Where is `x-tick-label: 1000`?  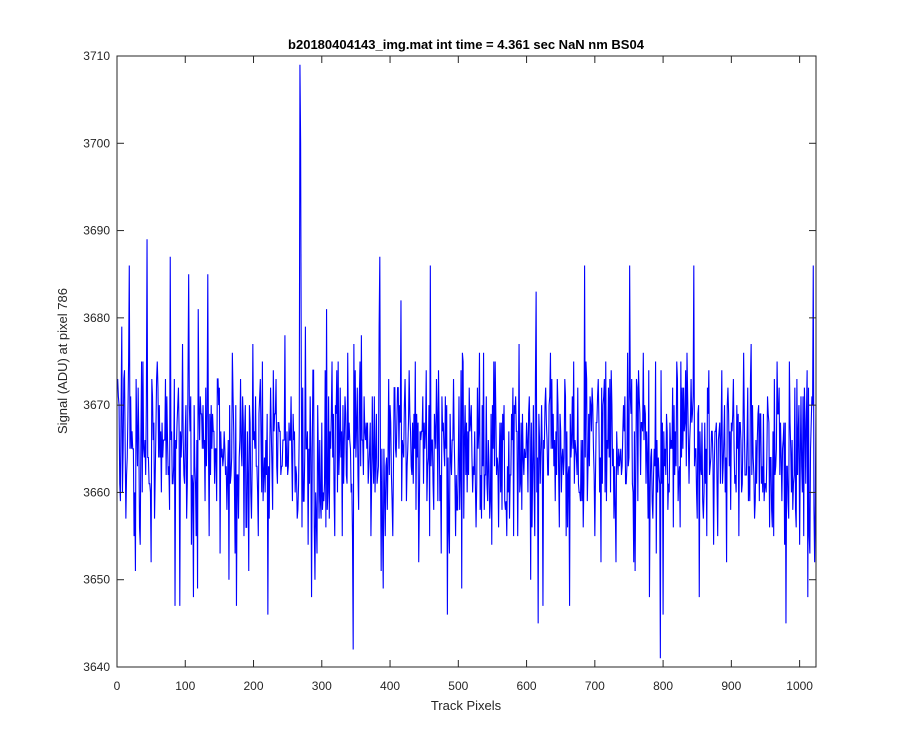 x-tick-label: 1000 is located at coordinates (799, 686).